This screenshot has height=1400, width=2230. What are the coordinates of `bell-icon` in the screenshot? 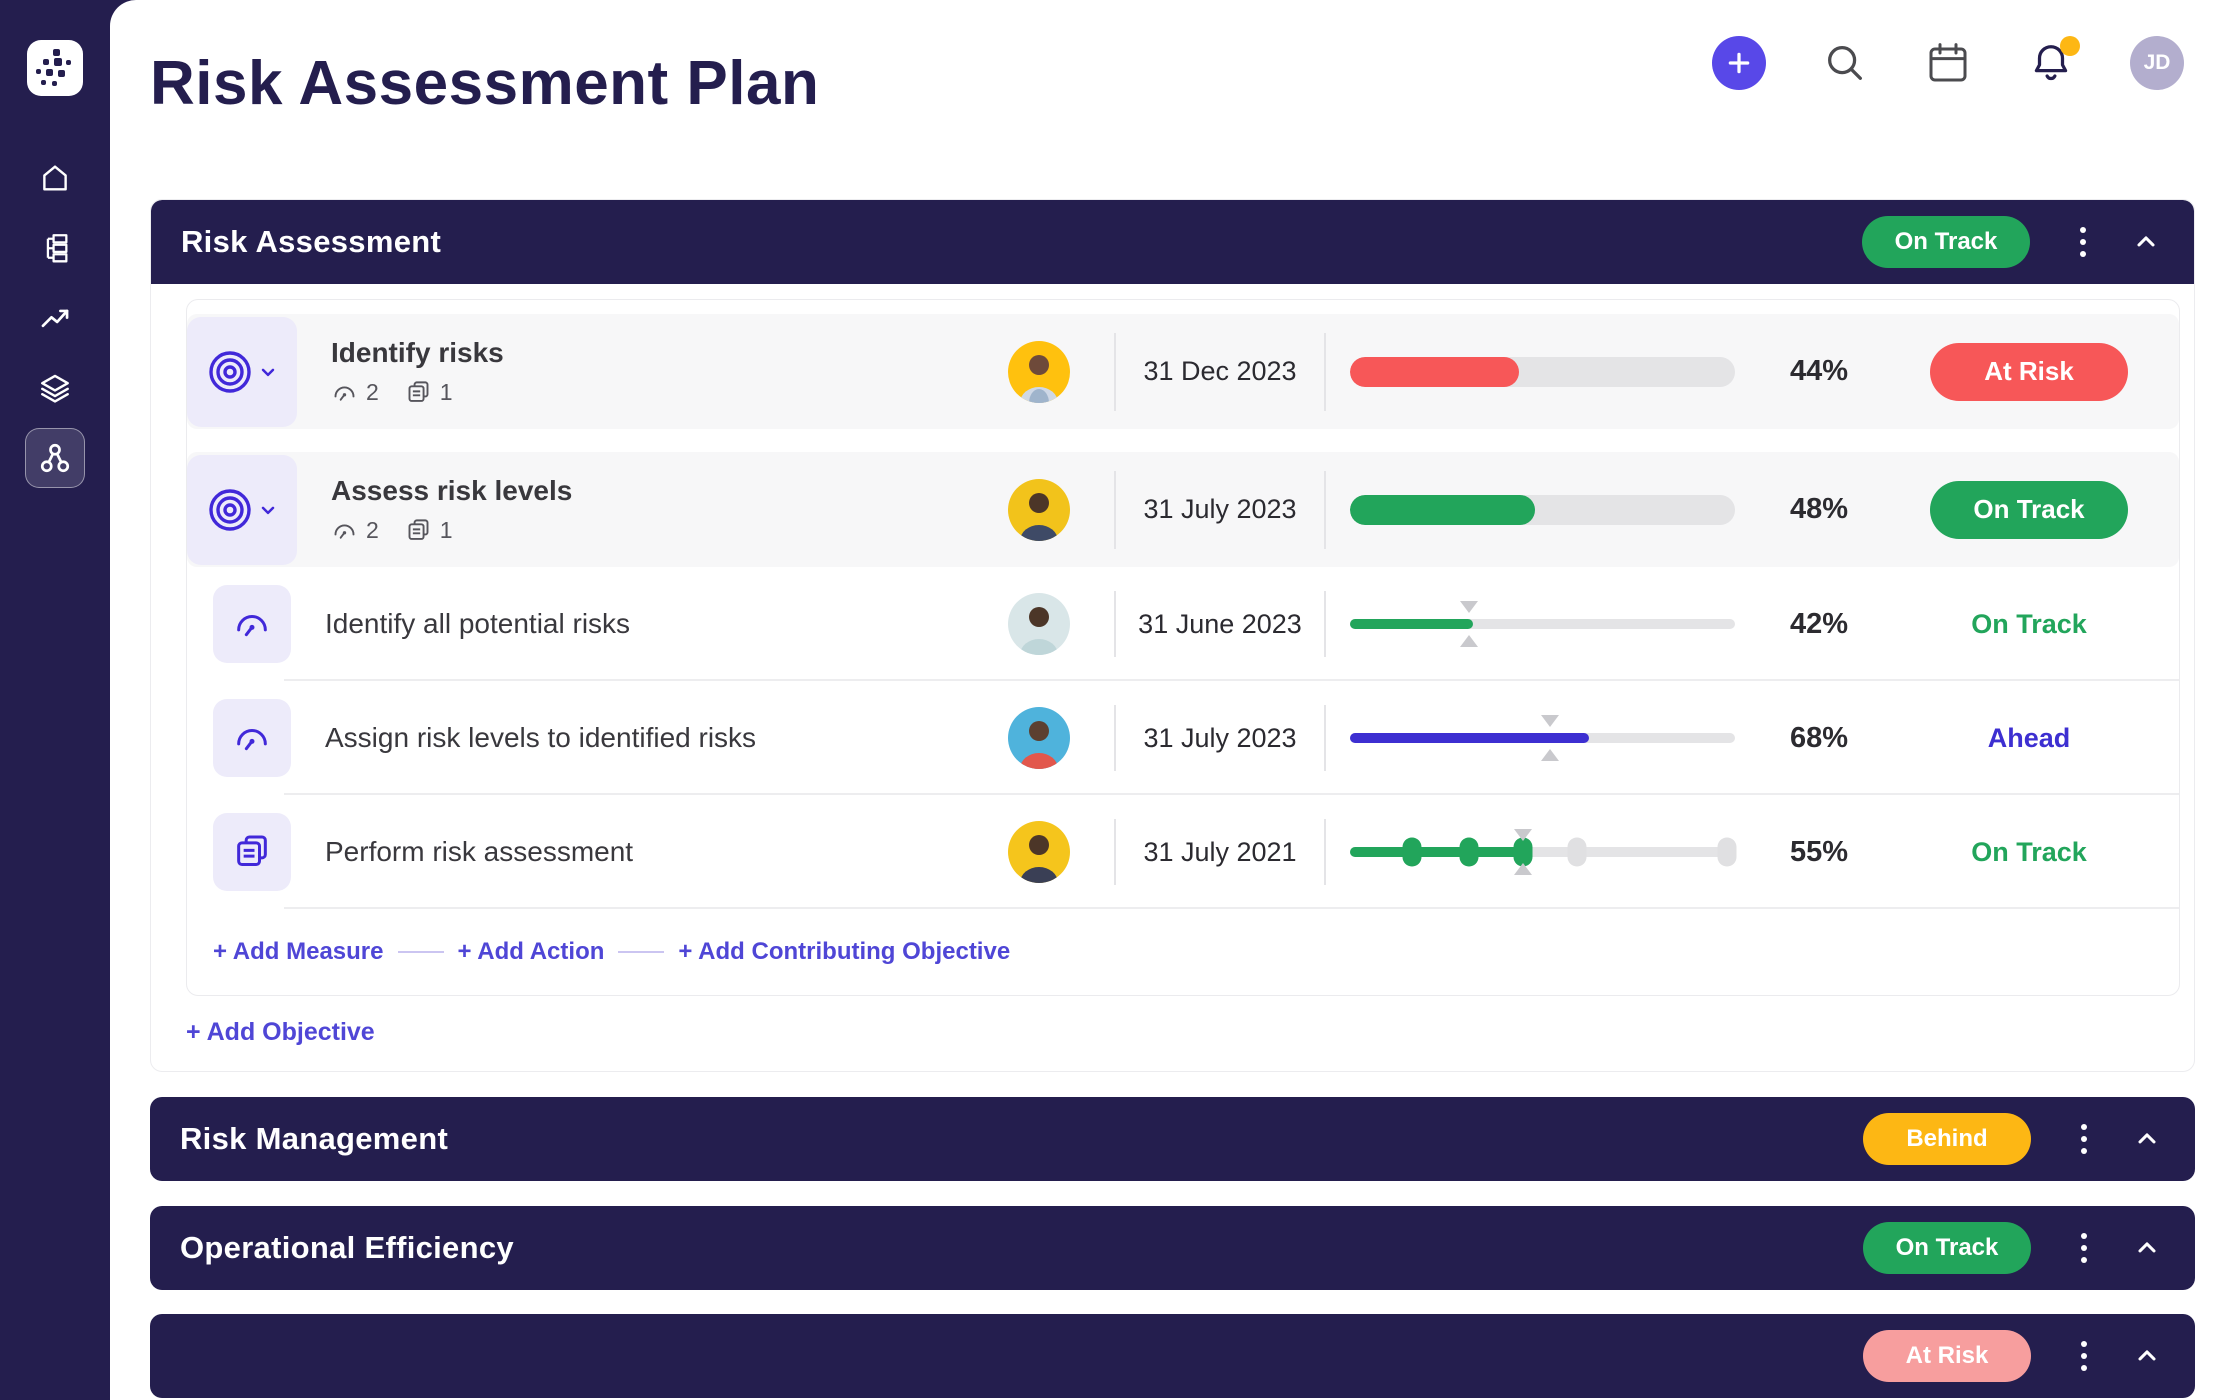 It's located at (2051, 63).